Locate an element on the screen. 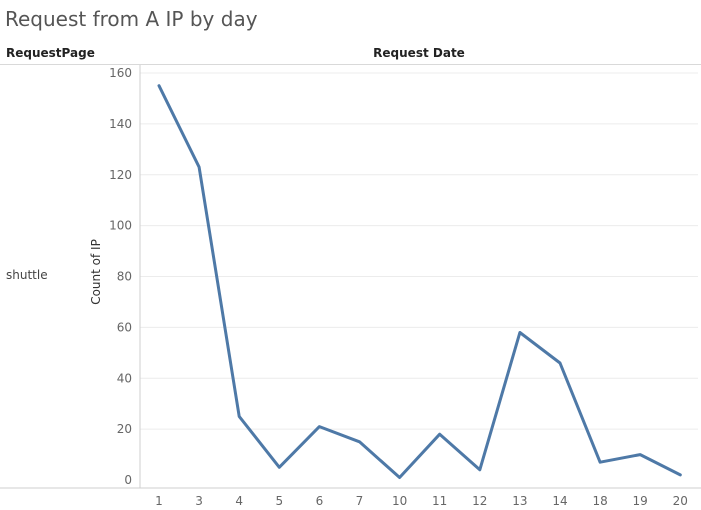  row-header-requestpage: RequestPage is located at coordinates (50, 53).